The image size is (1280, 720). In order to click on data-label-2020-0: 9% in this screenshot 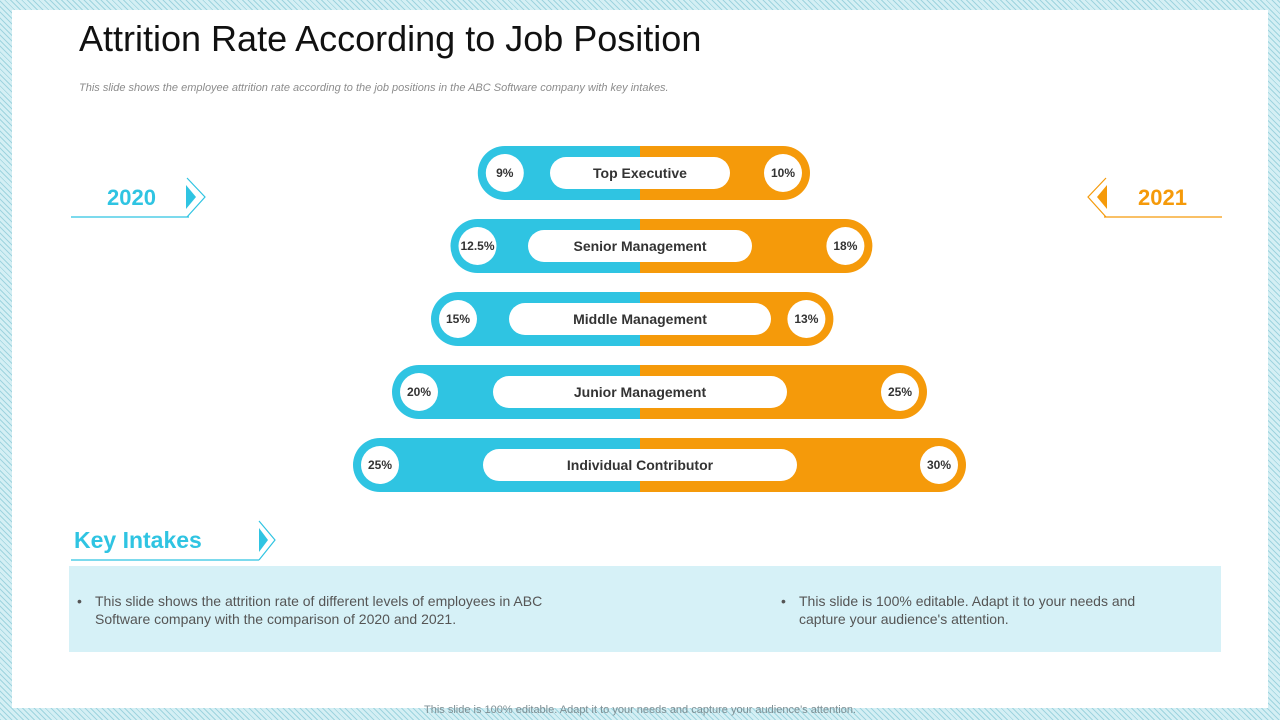, I will do `click(505, 173)`.